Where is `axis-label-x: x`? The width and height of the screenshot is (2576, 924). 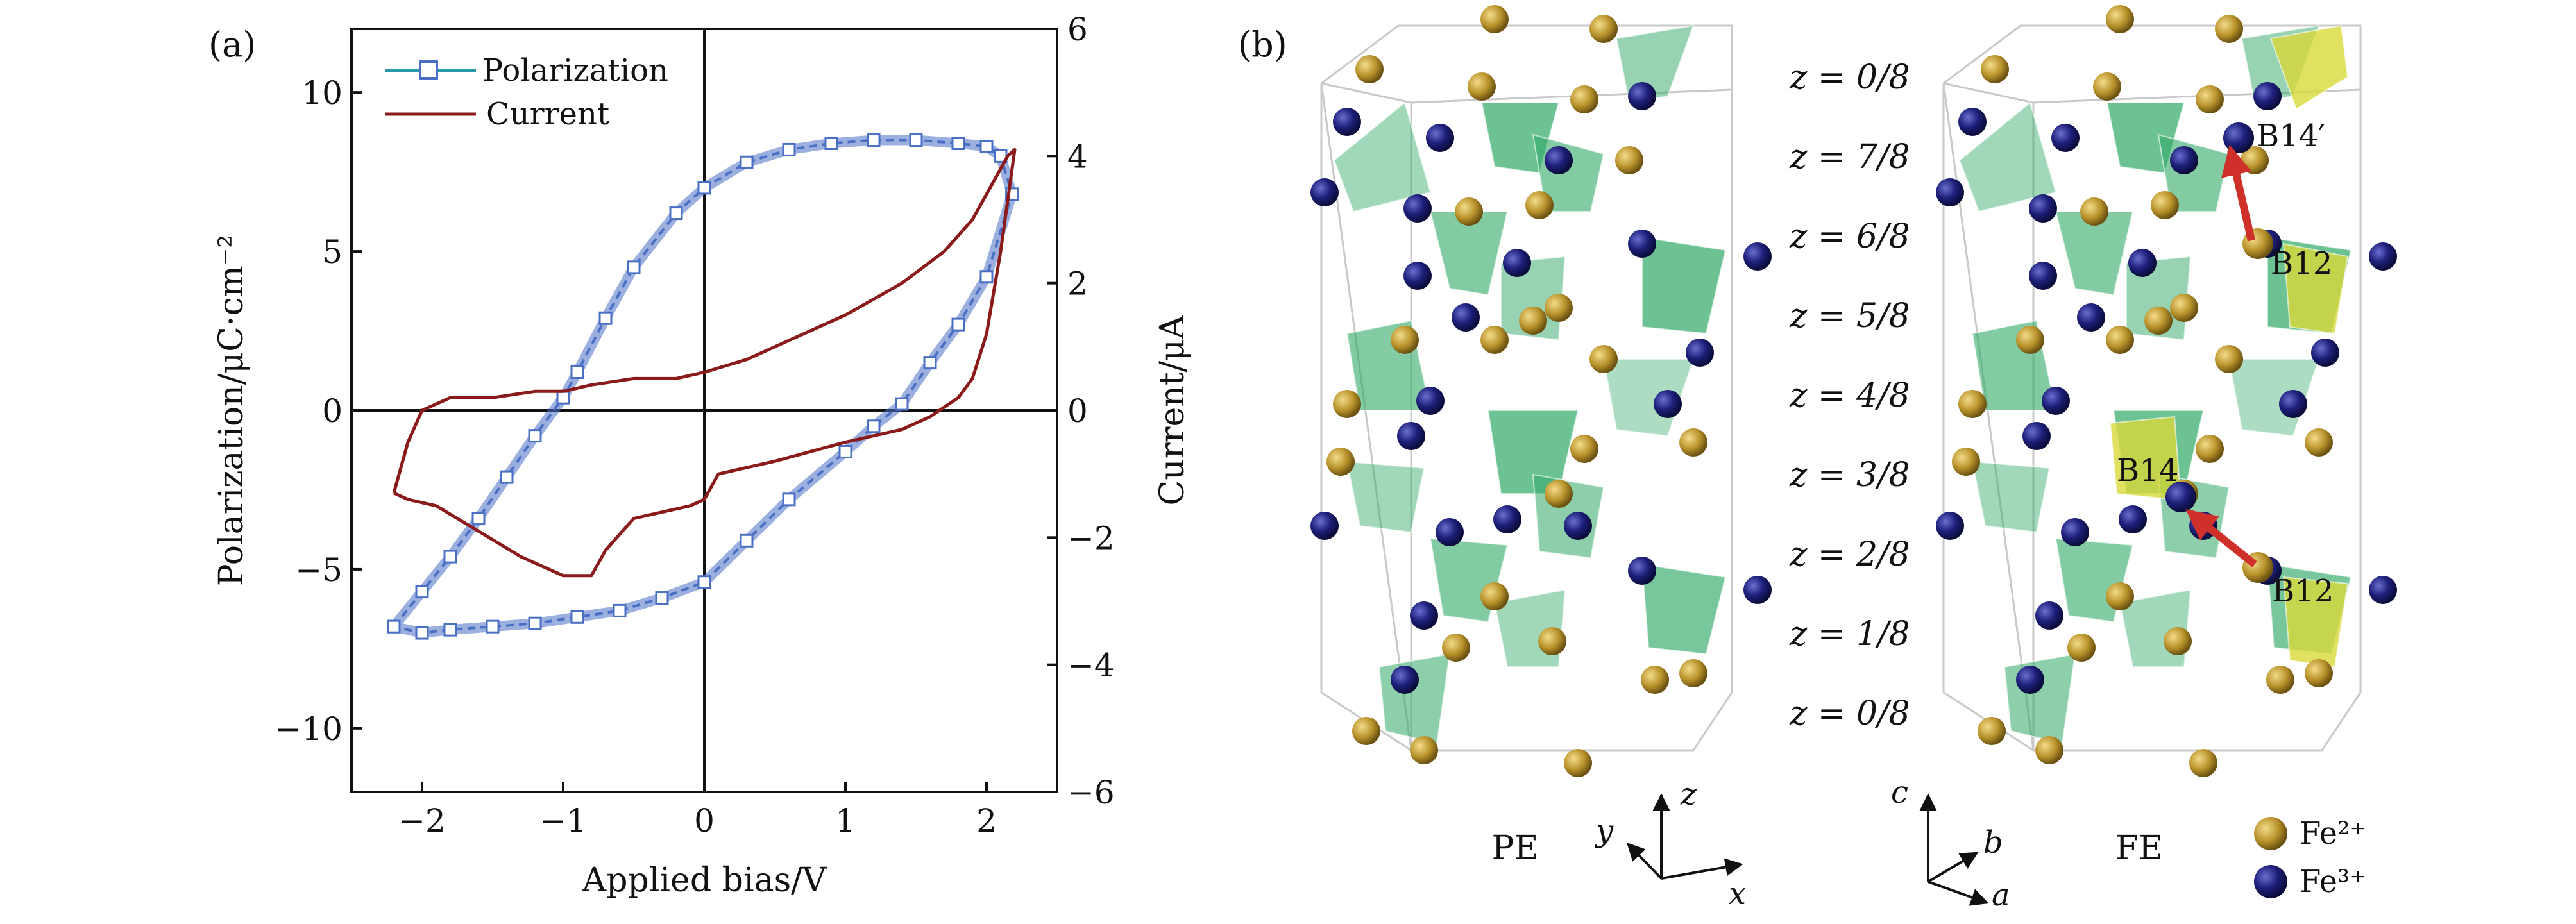 axis-label-x: x is located at coordinates (1737, 894).